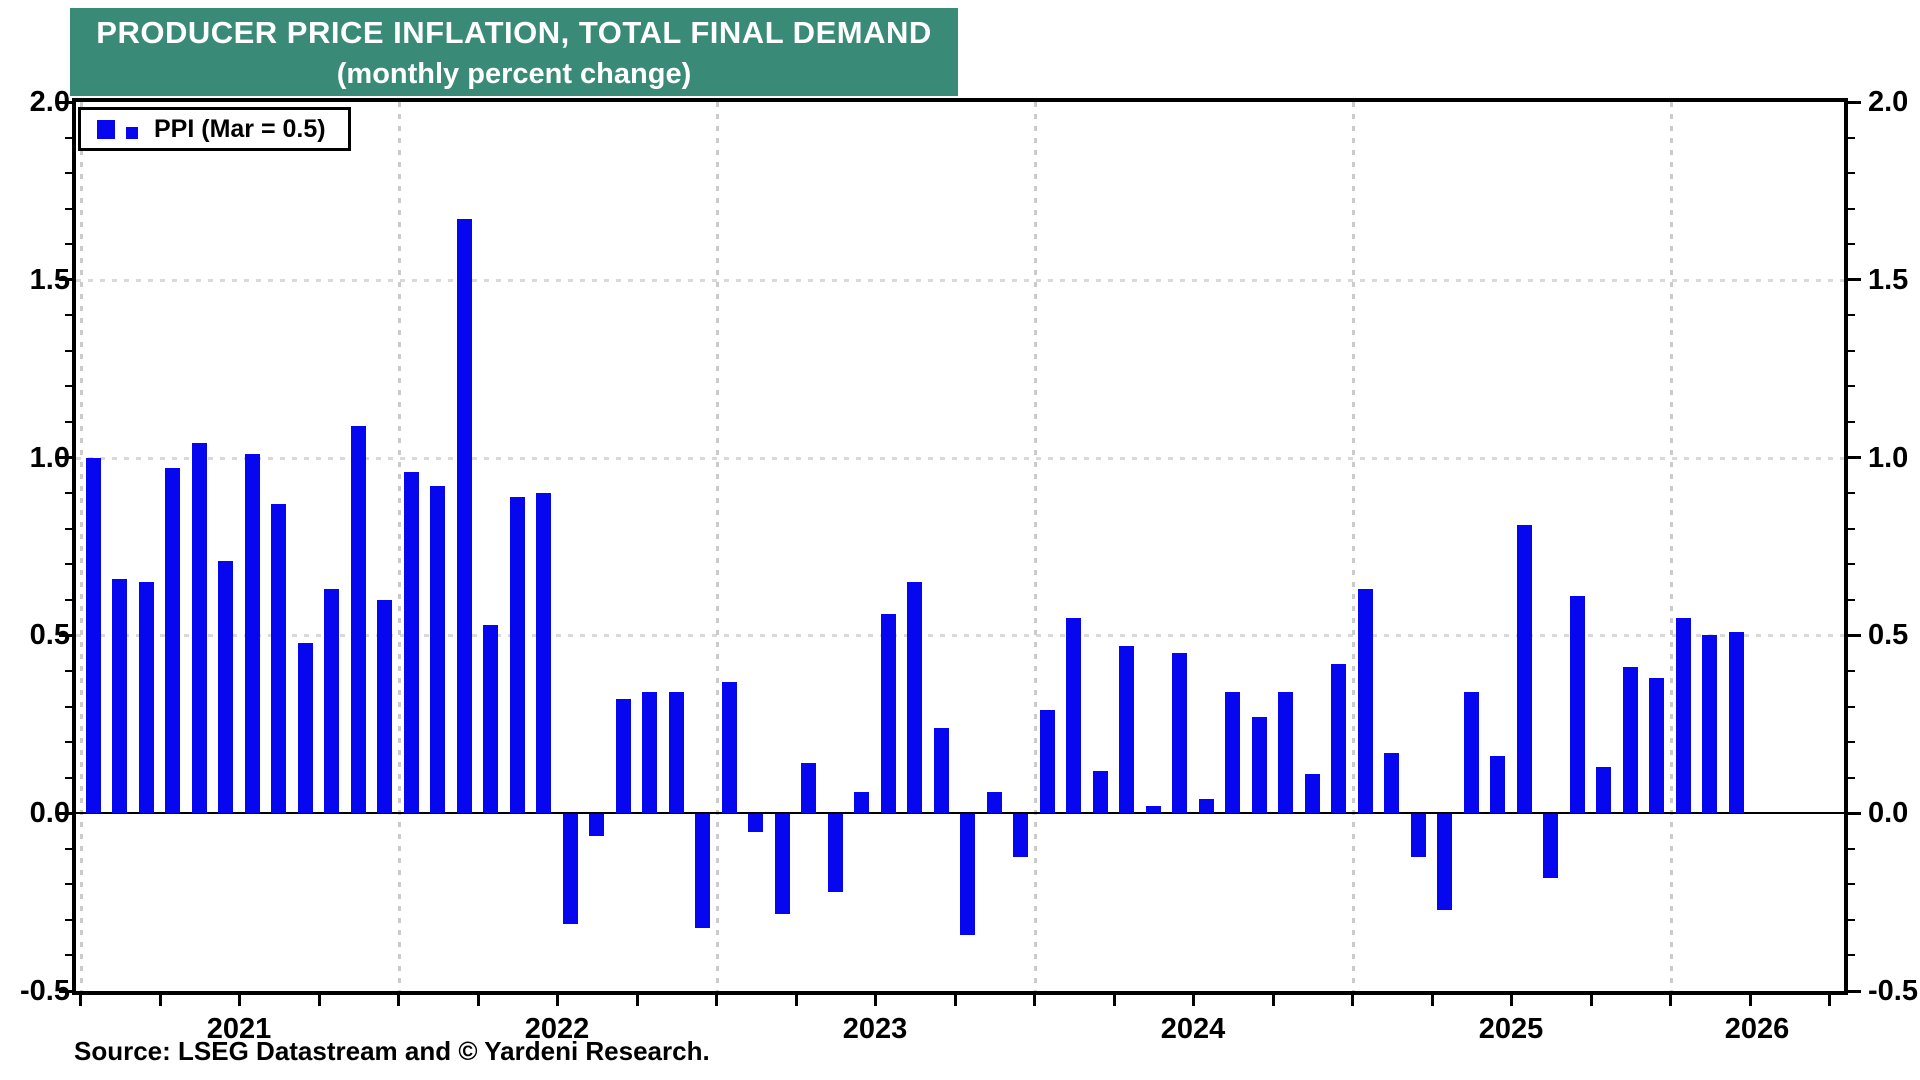 Image resolution: width=1920 pixels, height=1080 pixels. What do you see at coordinates (1259, 765) in the screenshot?
I see `bar-sep-2024` at bounding box center [1259, 765].